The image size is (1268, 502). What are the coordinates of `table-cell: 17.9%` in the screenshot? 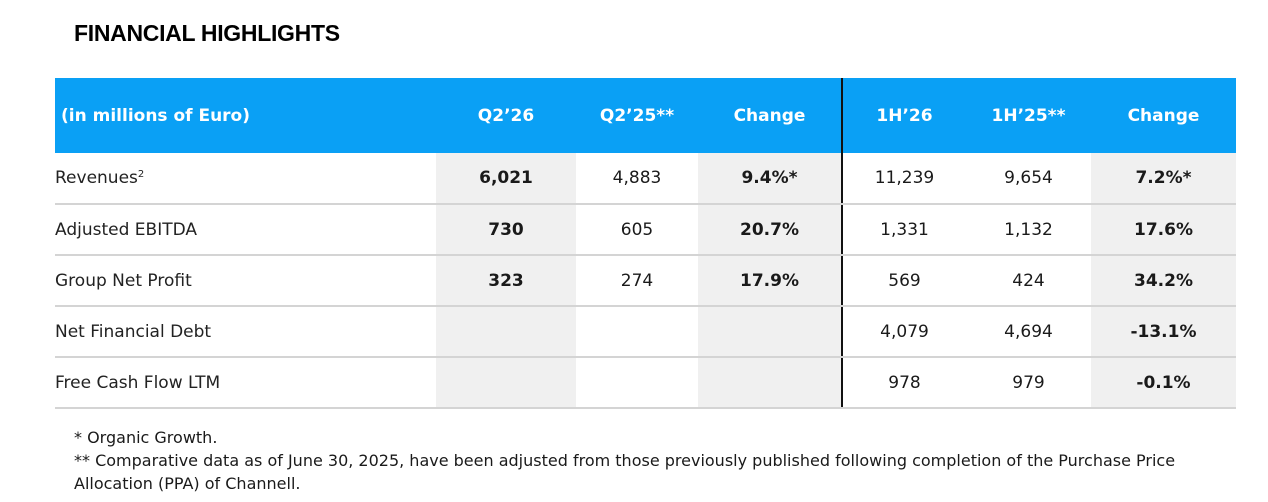 It's located at (770, 281).